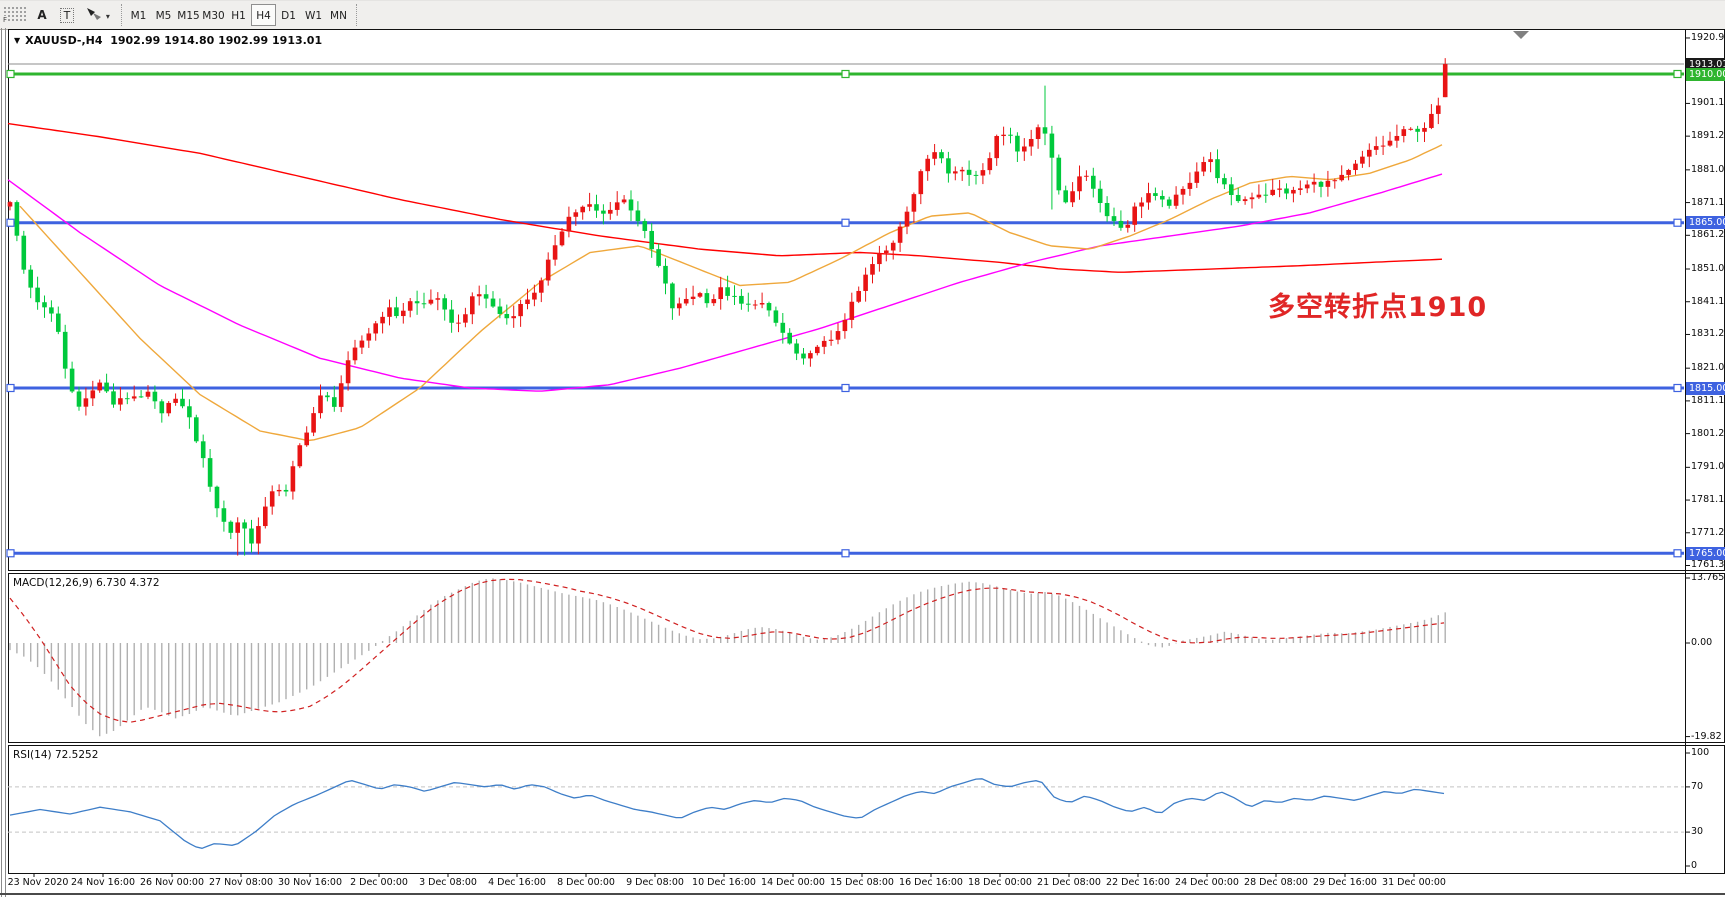  What do you see at coordinates (862, 894) in the screenshot?
I see `window-bottom-edge` at bounding box center [862, 894].